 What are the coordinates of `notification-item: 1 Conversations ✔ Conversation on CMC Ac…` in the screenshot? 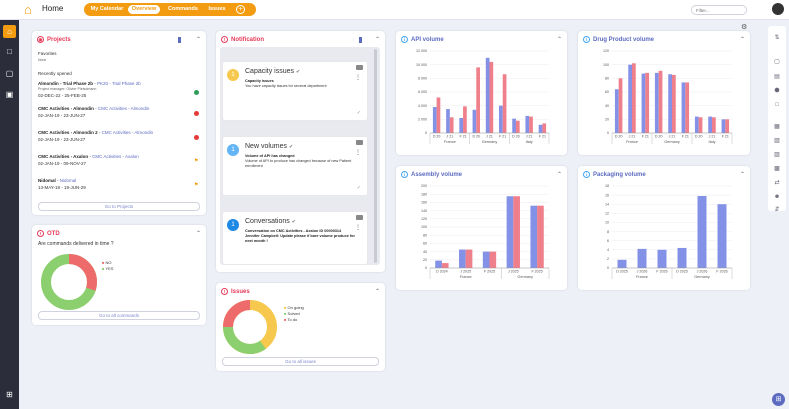 It's located at (295, 238).